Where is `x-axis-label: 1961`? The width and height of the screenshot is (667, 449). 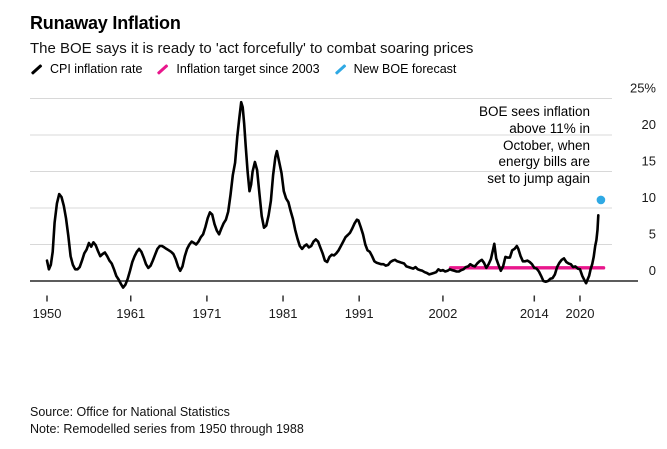
x-axis-label: 1961 is located at coordinates (130, 313).